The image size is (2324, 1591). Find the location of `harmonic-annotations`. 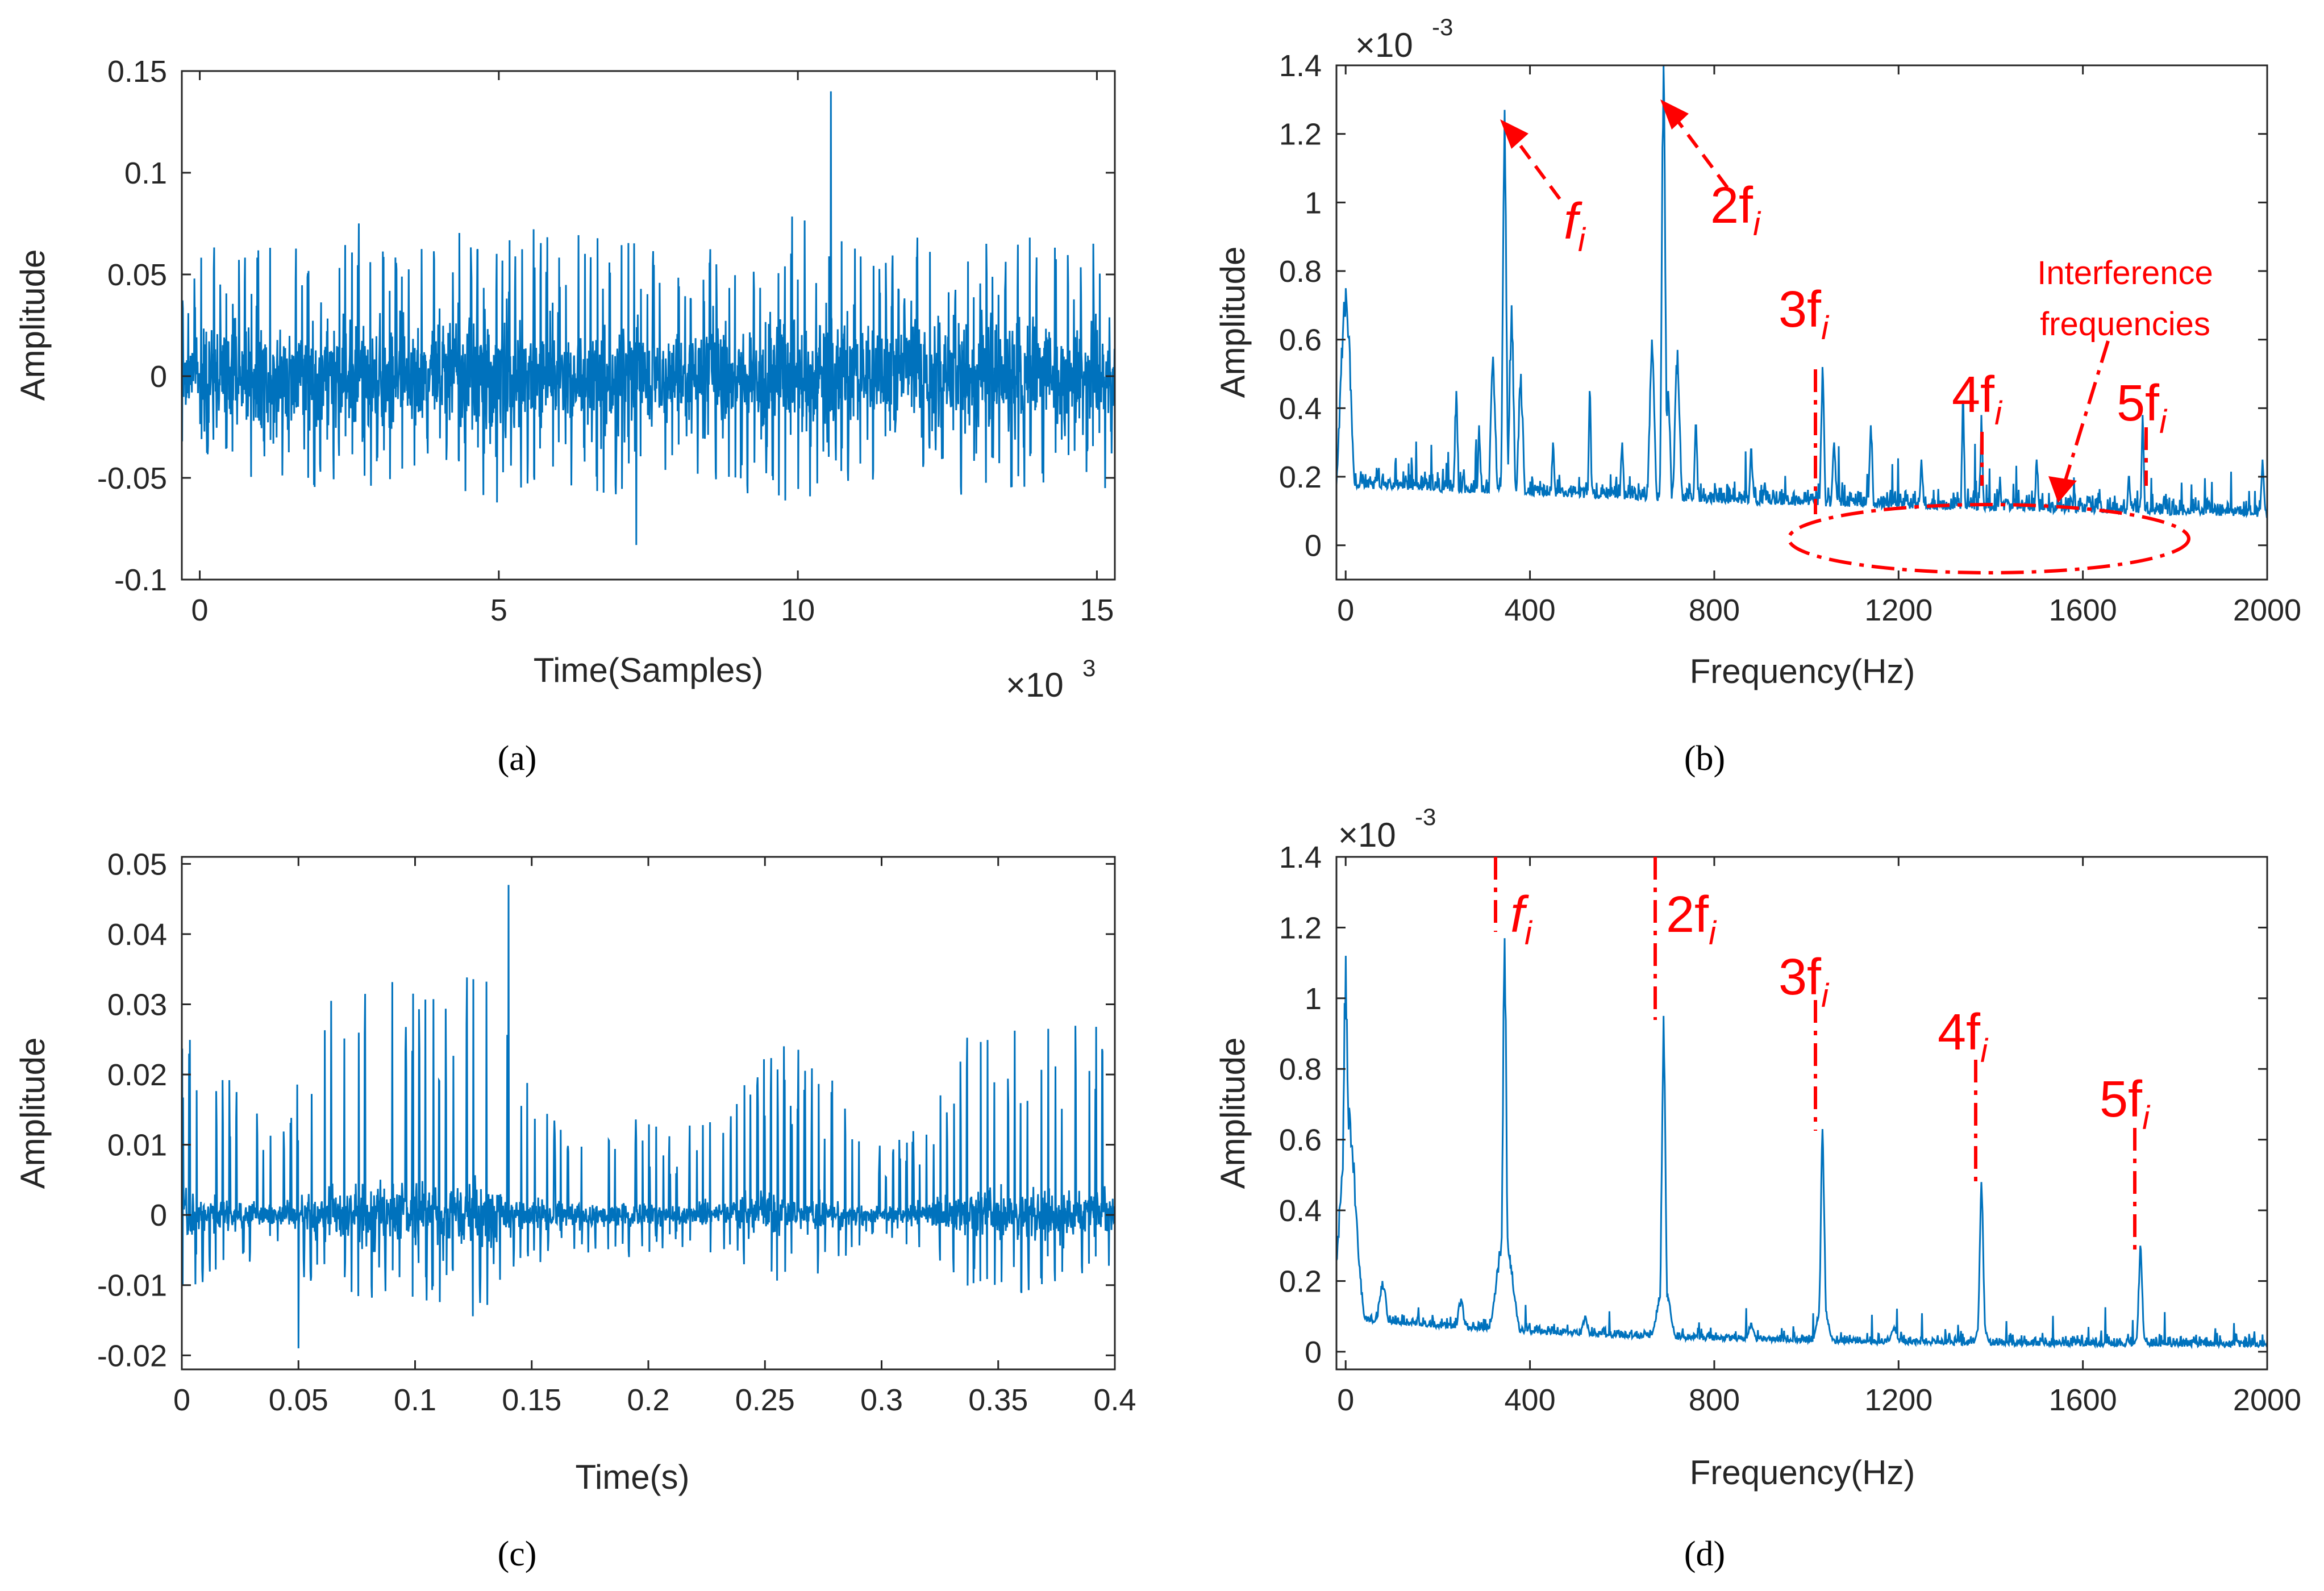

harmonic-annotations is located at coordinates (1845, 336).